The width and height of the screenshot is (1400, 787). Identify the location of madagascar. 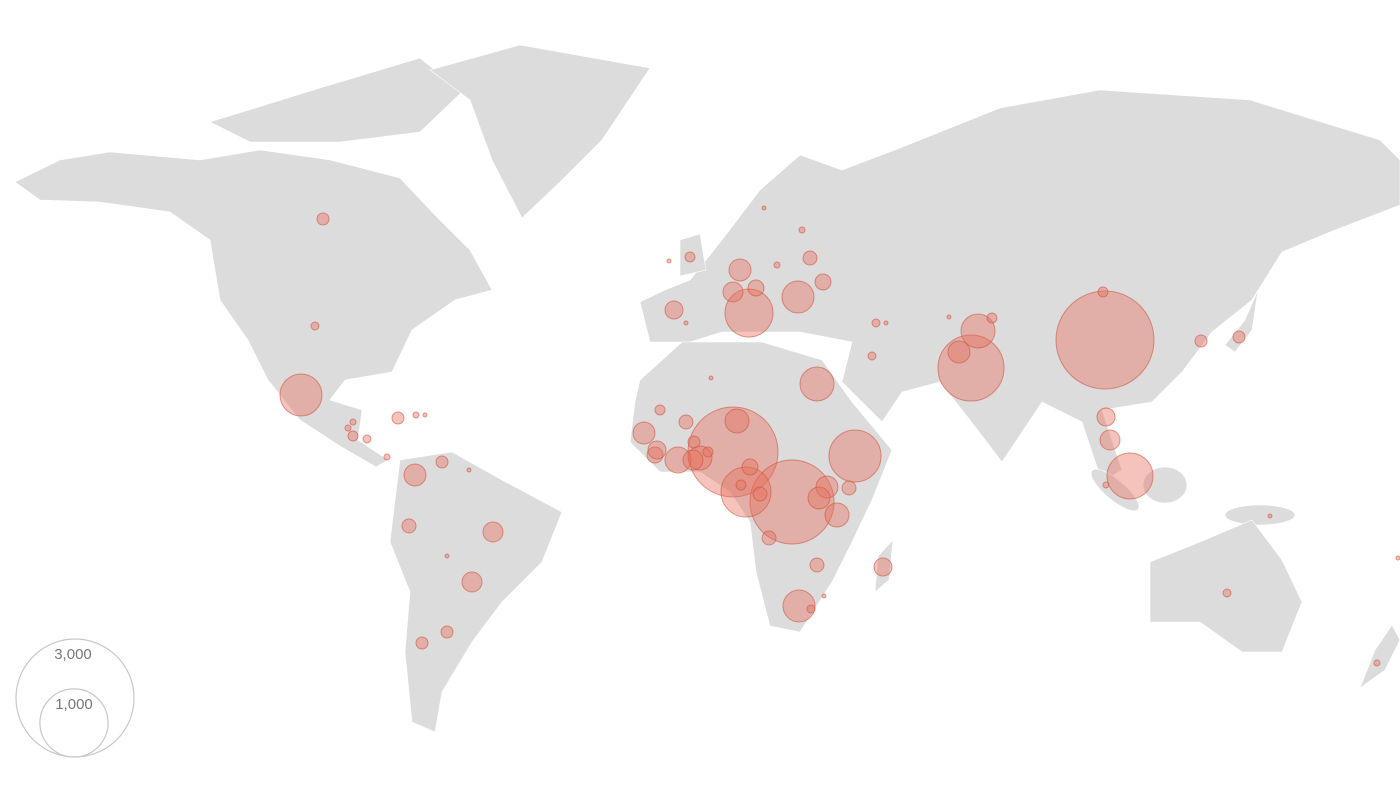
(884, 566).